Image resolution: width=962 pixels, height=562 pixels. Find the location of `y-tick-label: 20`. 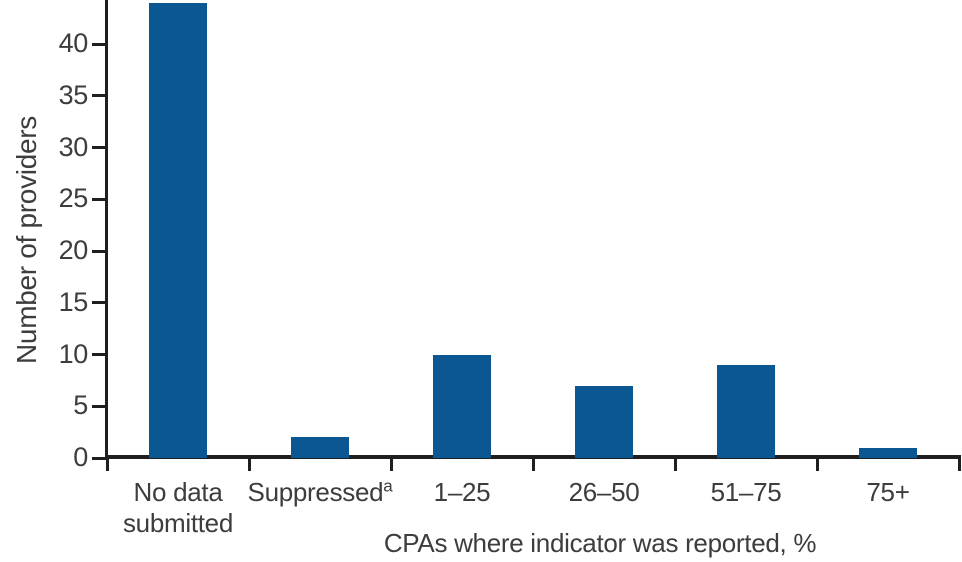

y-tick-label: 20 is located at coordinates (73, 249).